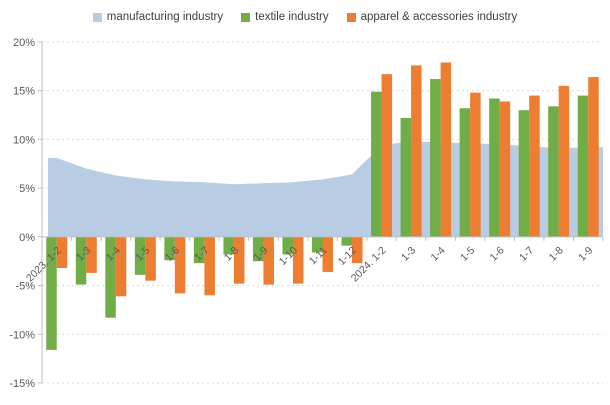 The width and height of the screenshot is (610, 405). Describe the element at coordinates (387, 155) in the screenshot. I see `bar-apparel-2024. 1-2` at that location.